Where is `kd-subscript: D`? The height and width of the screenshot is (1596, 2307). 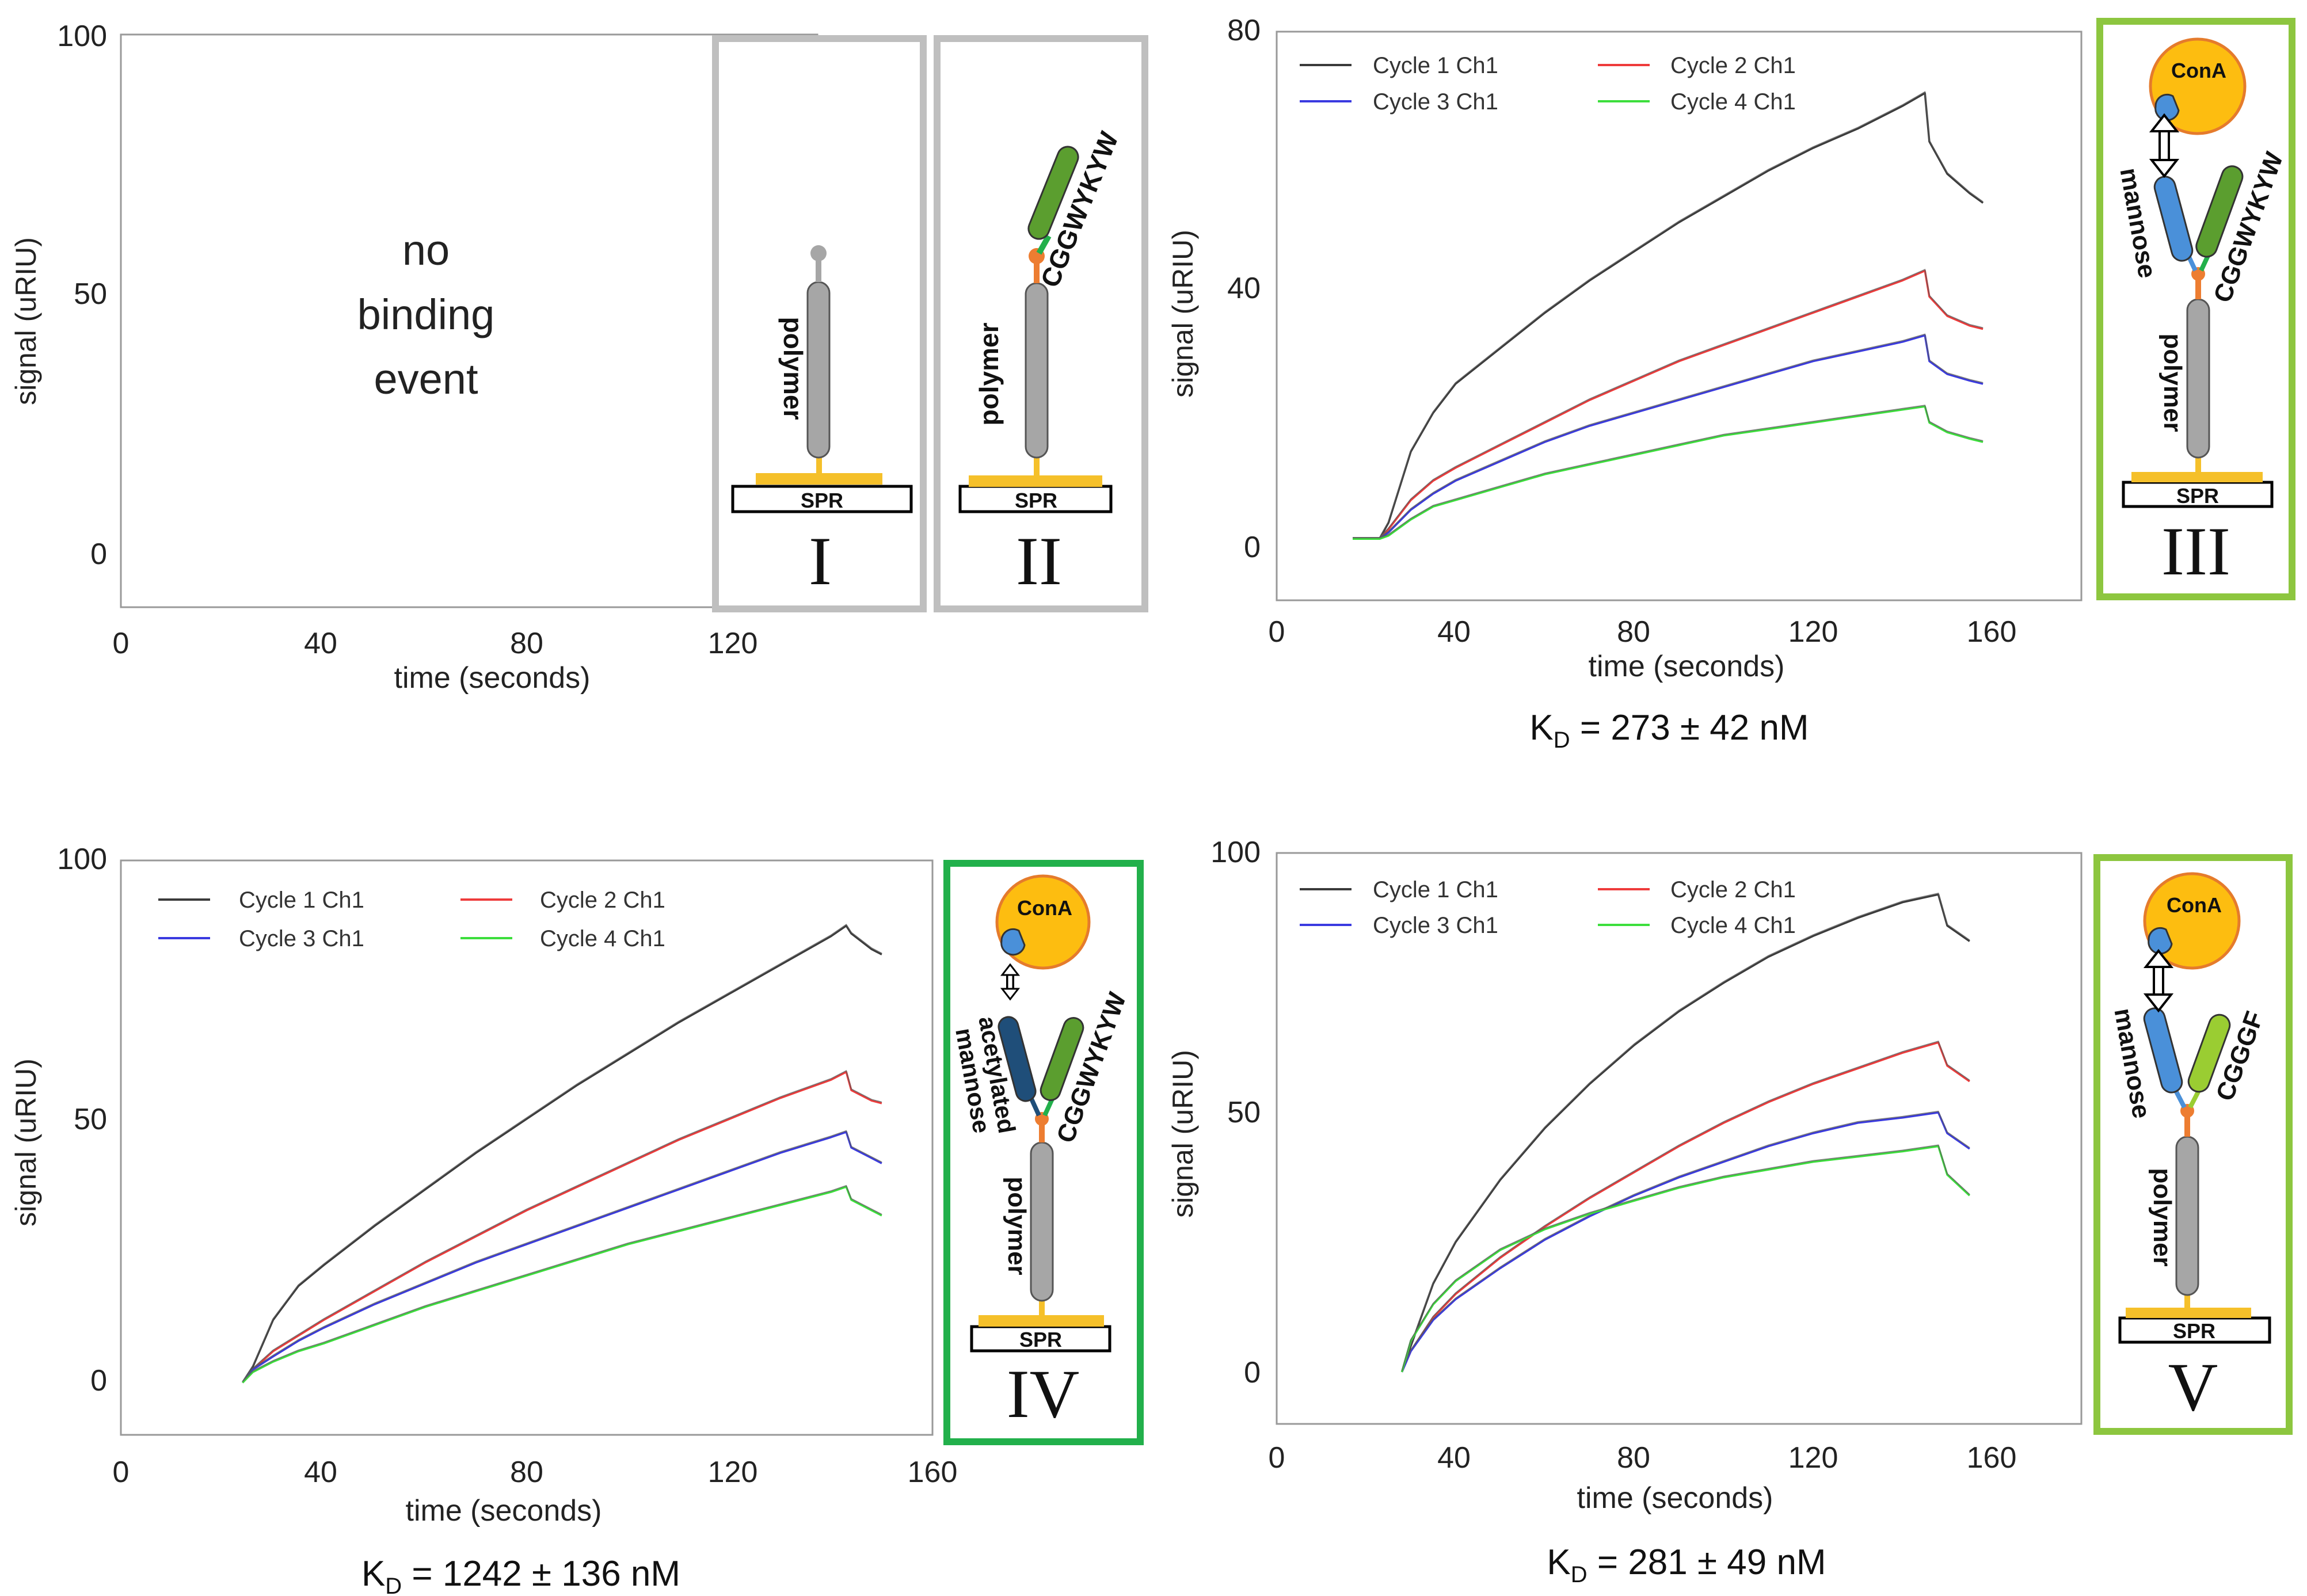 kd-subscript: D is located at coordinates (393, 1585).